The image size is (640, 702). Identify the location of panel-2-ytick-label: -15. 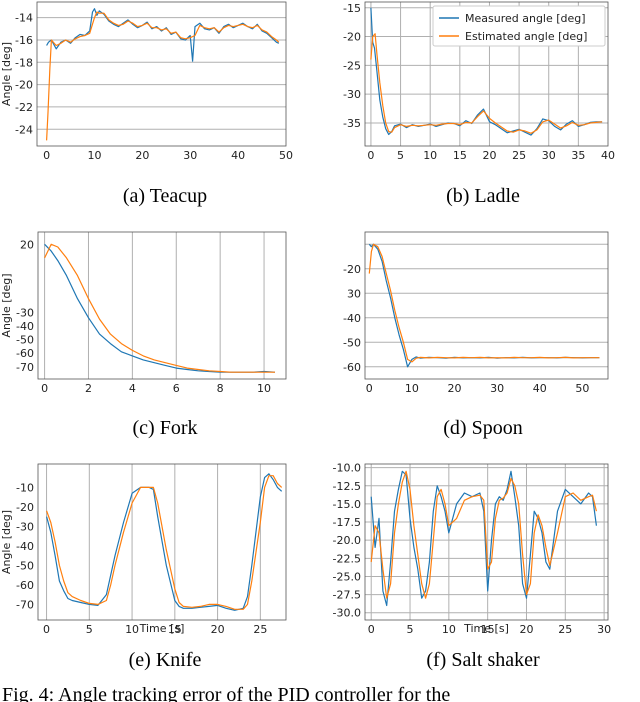
(352, 8).